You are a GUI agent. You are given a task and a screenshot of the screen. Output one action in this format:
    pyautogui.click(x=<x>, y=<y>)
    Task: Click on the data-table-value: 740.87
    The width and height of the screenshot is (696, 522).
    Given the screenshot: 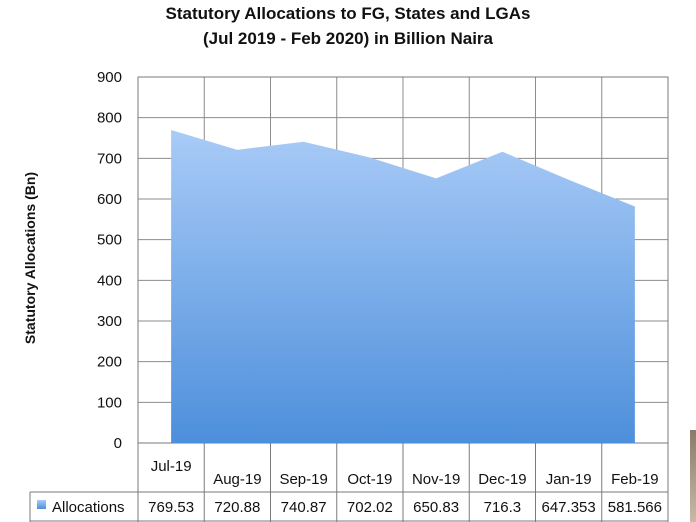 What is the action you would take?
    pyautogui.click(x=304, y=507)
    